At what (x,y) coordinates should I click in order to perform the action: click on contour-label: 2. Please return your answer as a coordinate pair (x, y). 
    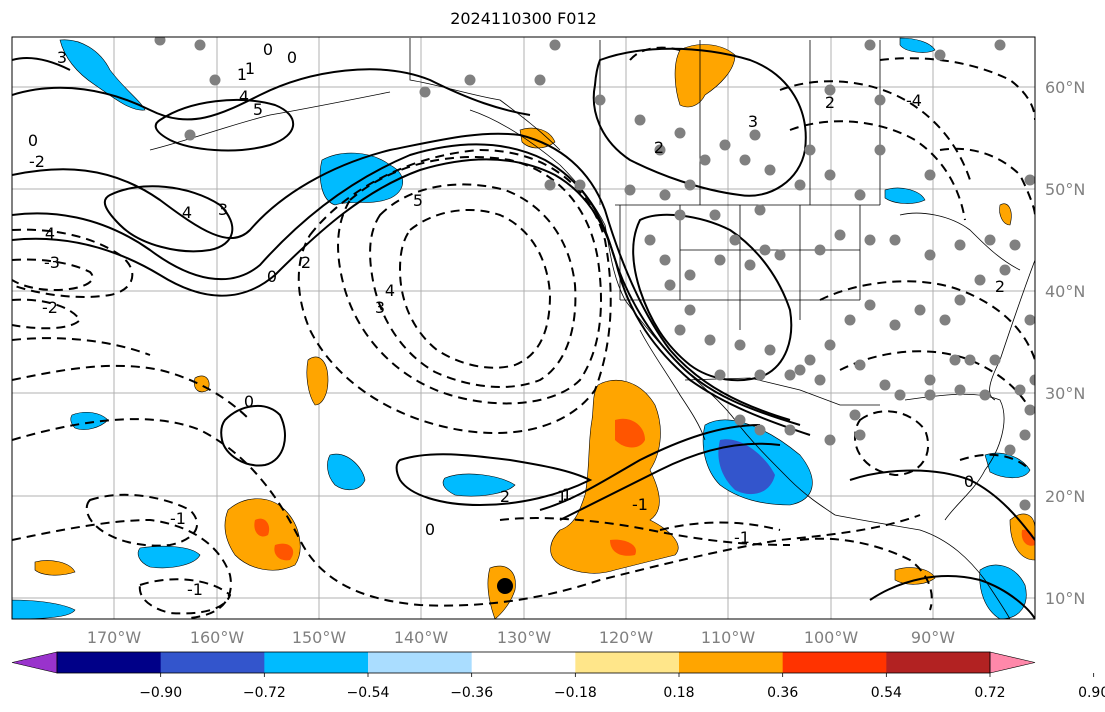
    Looking at the image, I should click on (306, 262).